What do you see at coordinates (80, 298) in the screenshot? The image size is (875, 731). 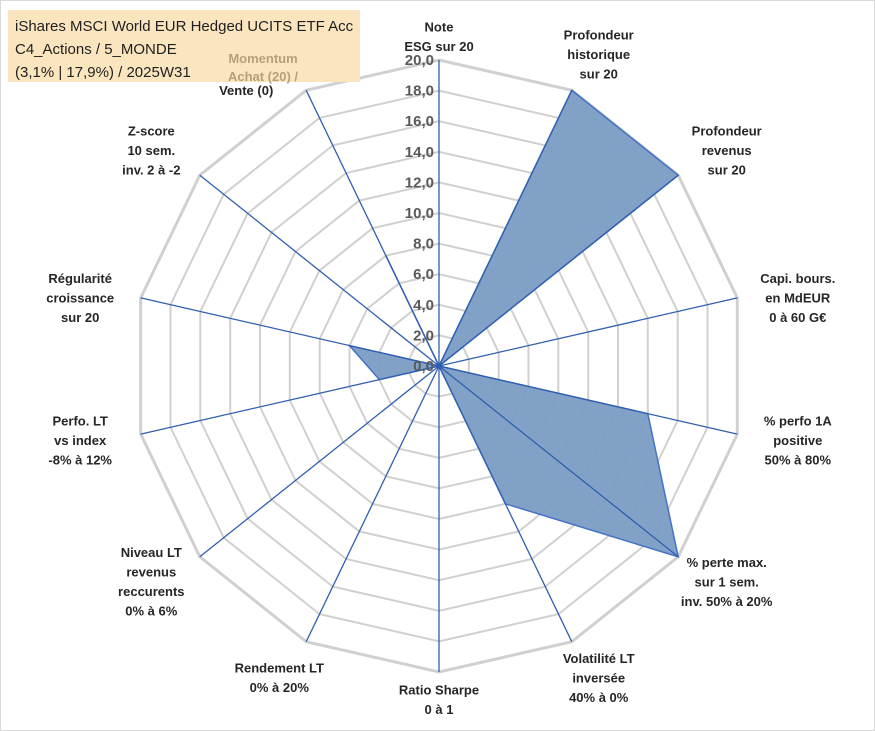 I see `axis-label: croissance` at bounding box center [80, 298].